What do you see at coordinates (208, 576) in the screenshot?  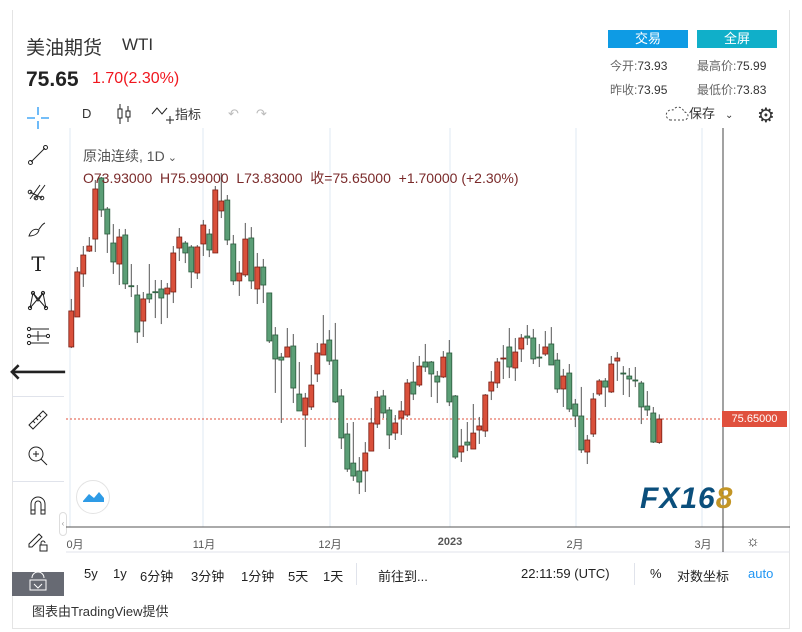 I see `range-3min: 3分钟` at bounding box center [208, 576].